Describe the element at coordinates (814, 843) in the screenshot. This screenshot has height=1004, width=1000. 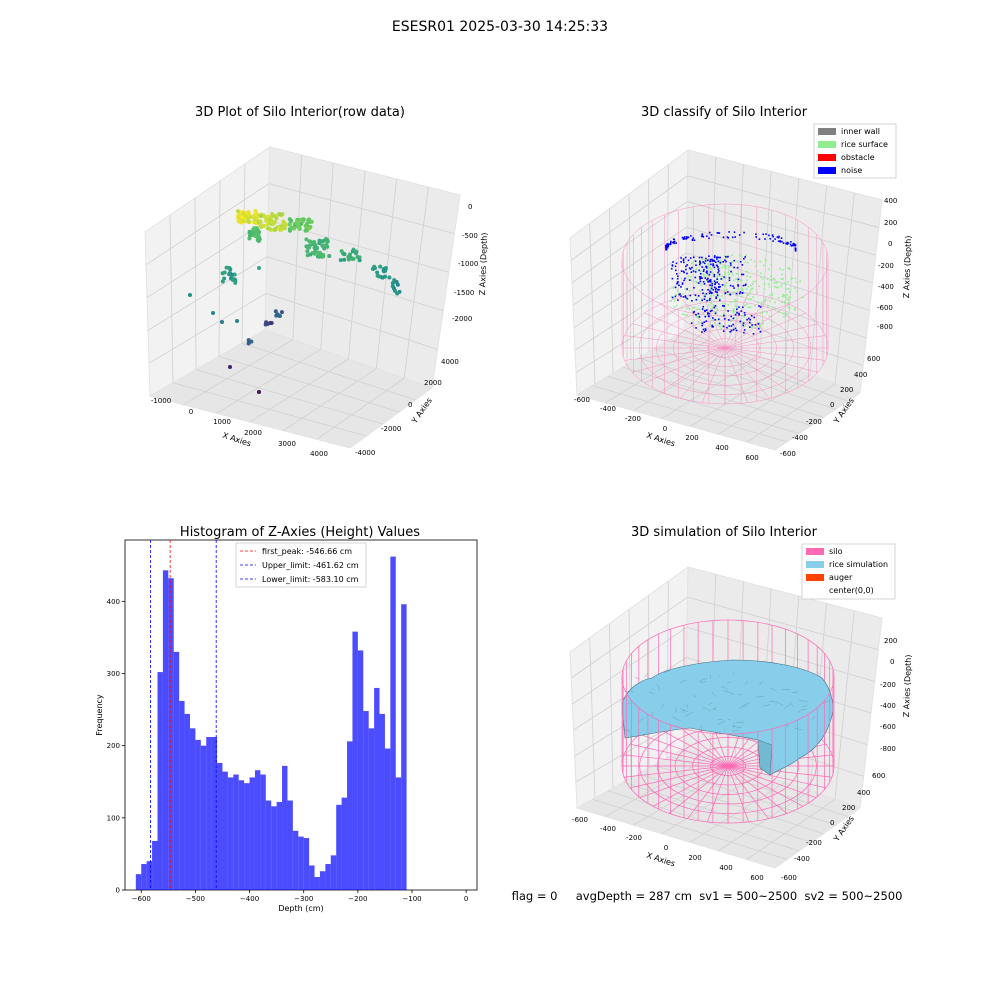
I see `simulation-ytick: -200` at that location.